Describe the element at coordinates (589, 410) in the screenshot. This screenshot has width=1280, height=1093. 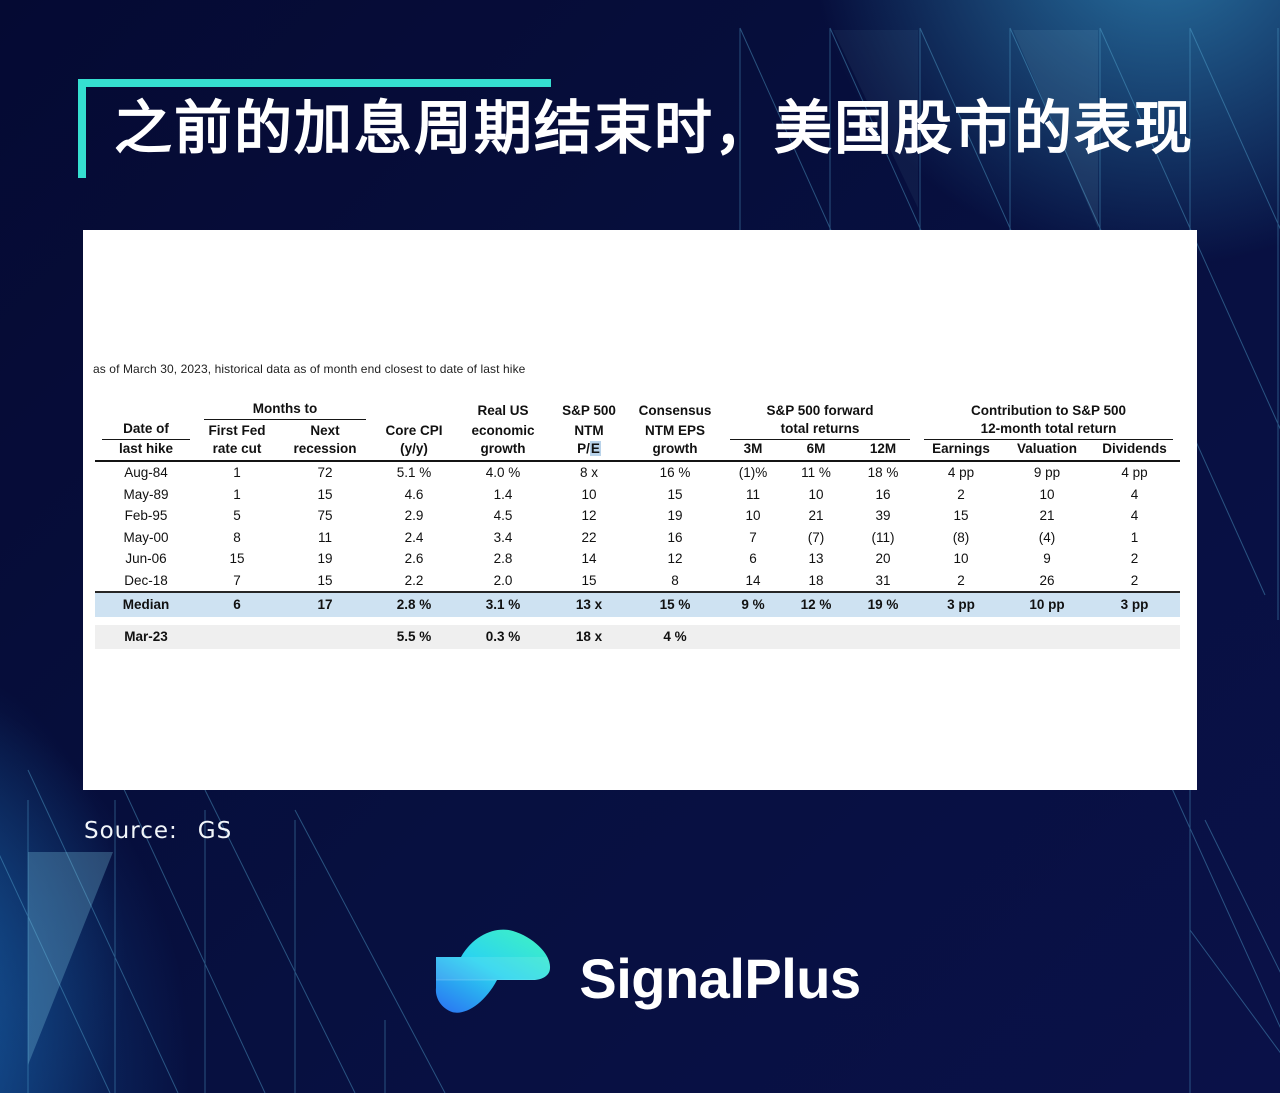
I see `header-sp500: S&P 500` at that location.